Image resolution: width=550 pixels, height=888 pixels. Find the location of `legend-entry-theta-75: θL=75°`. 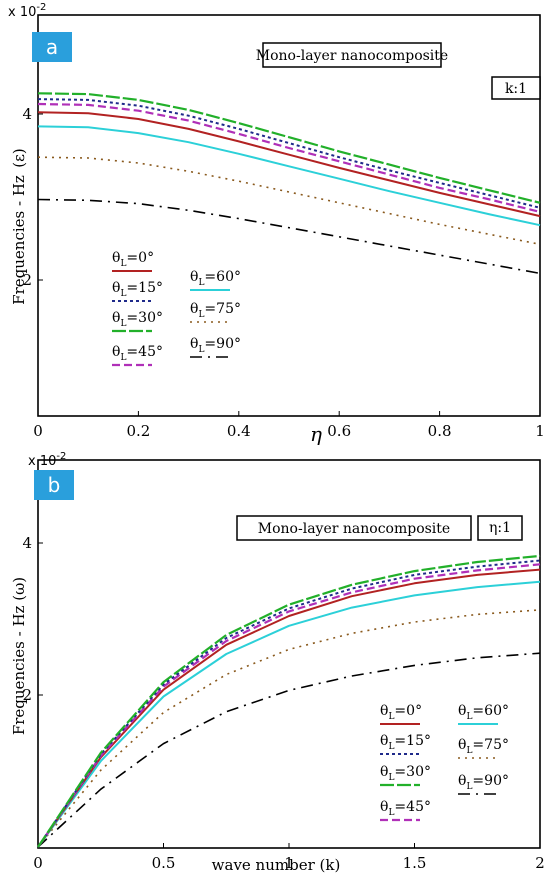

legend-entry-theta-75: θL=75° is located at coordinates (215, 312).